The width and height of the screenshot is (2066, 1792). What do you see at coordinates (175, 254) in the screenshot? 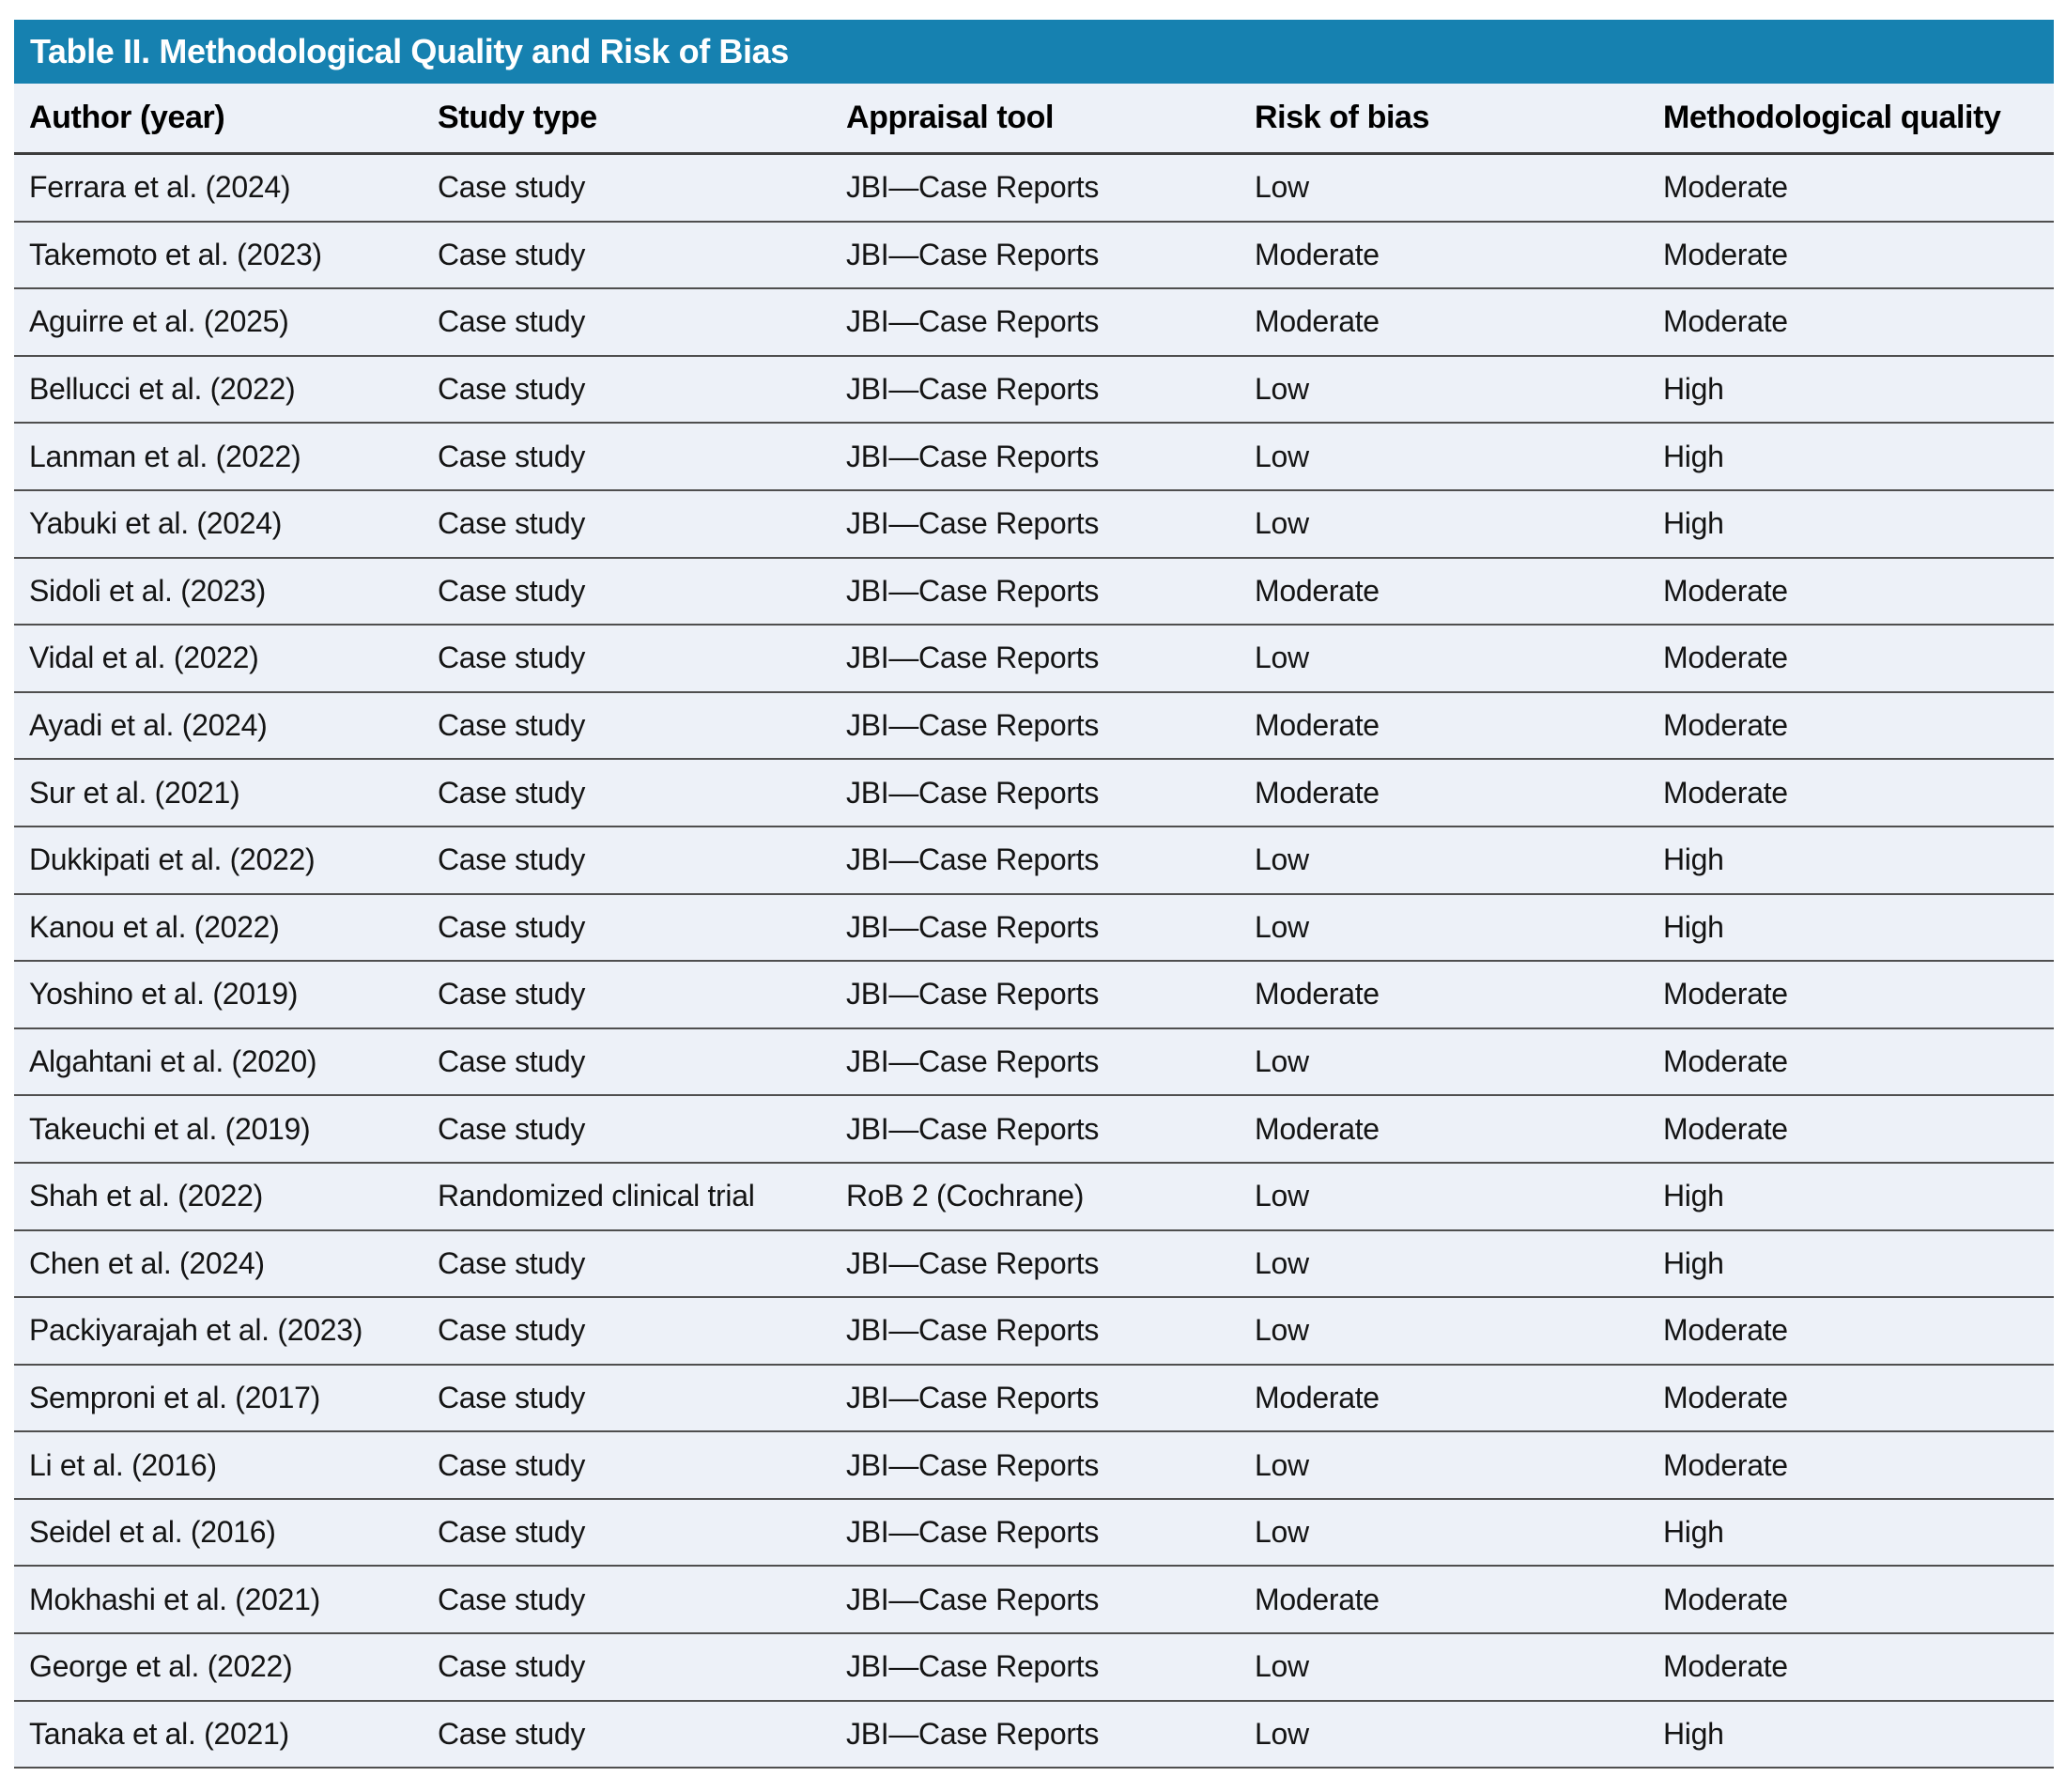
I see `cell-author: Takemoto et al. (2023)` at bounding box center [175, 254].